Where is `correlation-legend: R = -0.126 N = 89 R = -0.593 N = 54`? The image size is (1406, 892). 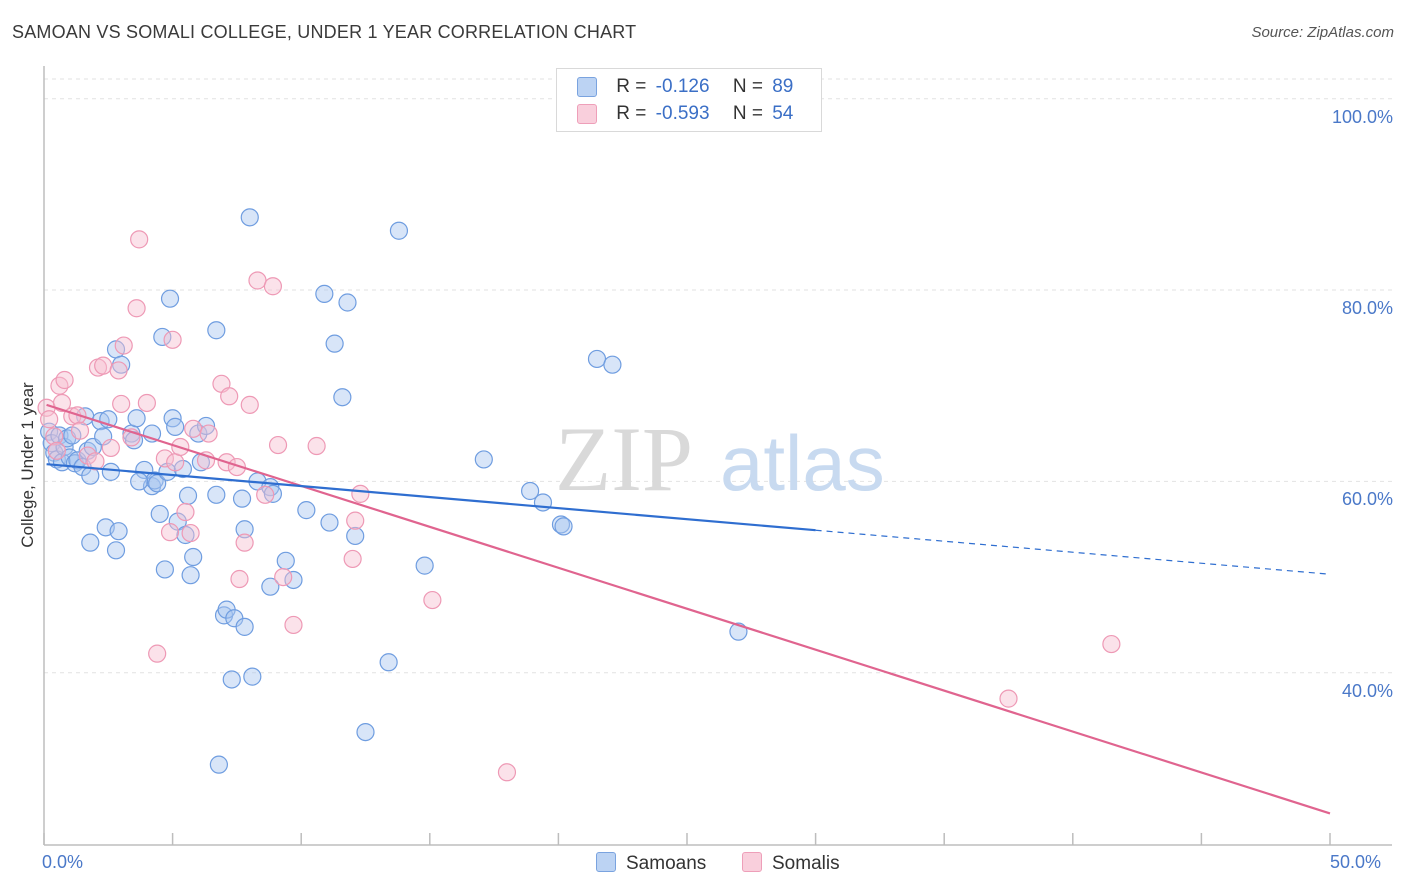 correlation-legend: R = -0.126 N = 89 R = -0.593 N = 54 is located at coordinates (689, 100).